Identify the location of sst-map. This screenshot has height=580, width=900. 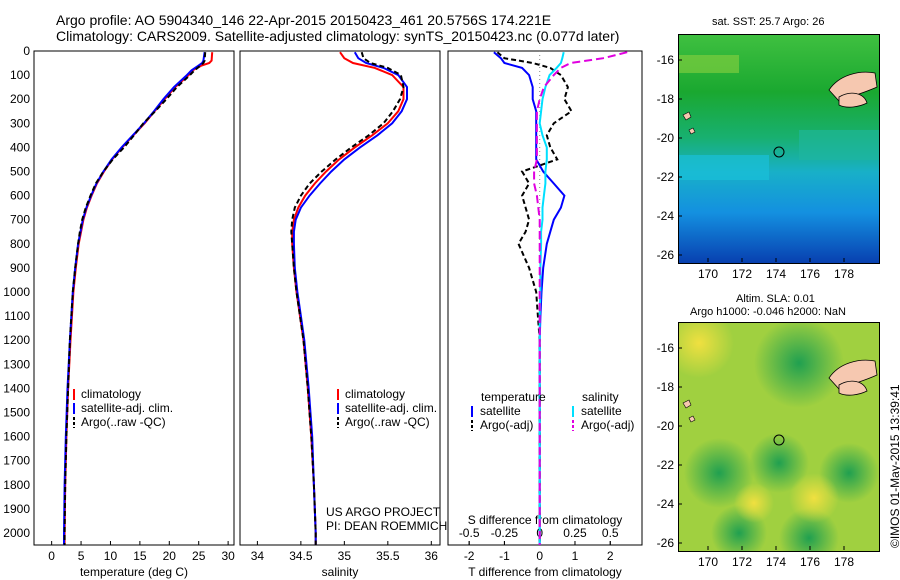
(779, 149).